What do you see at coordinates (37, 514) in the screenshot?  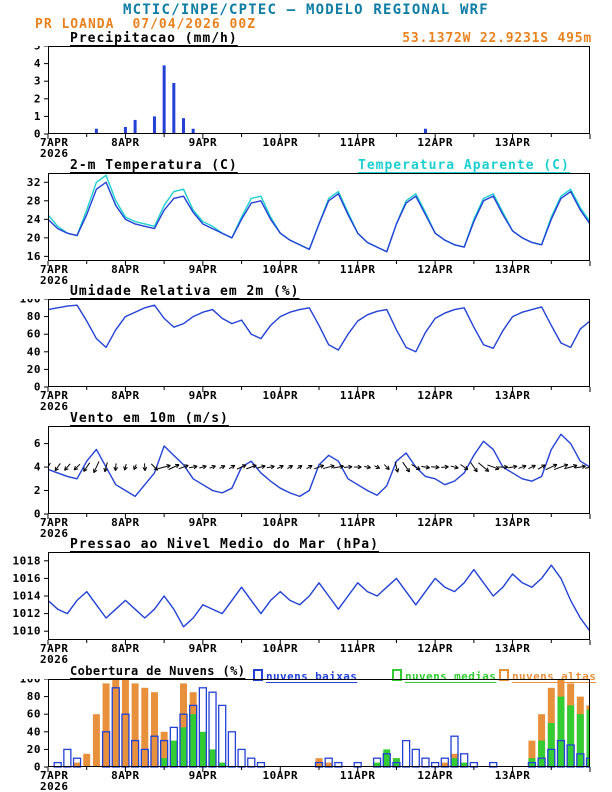 I see `y-tick-label: 0` at bounding box center [37, 514].